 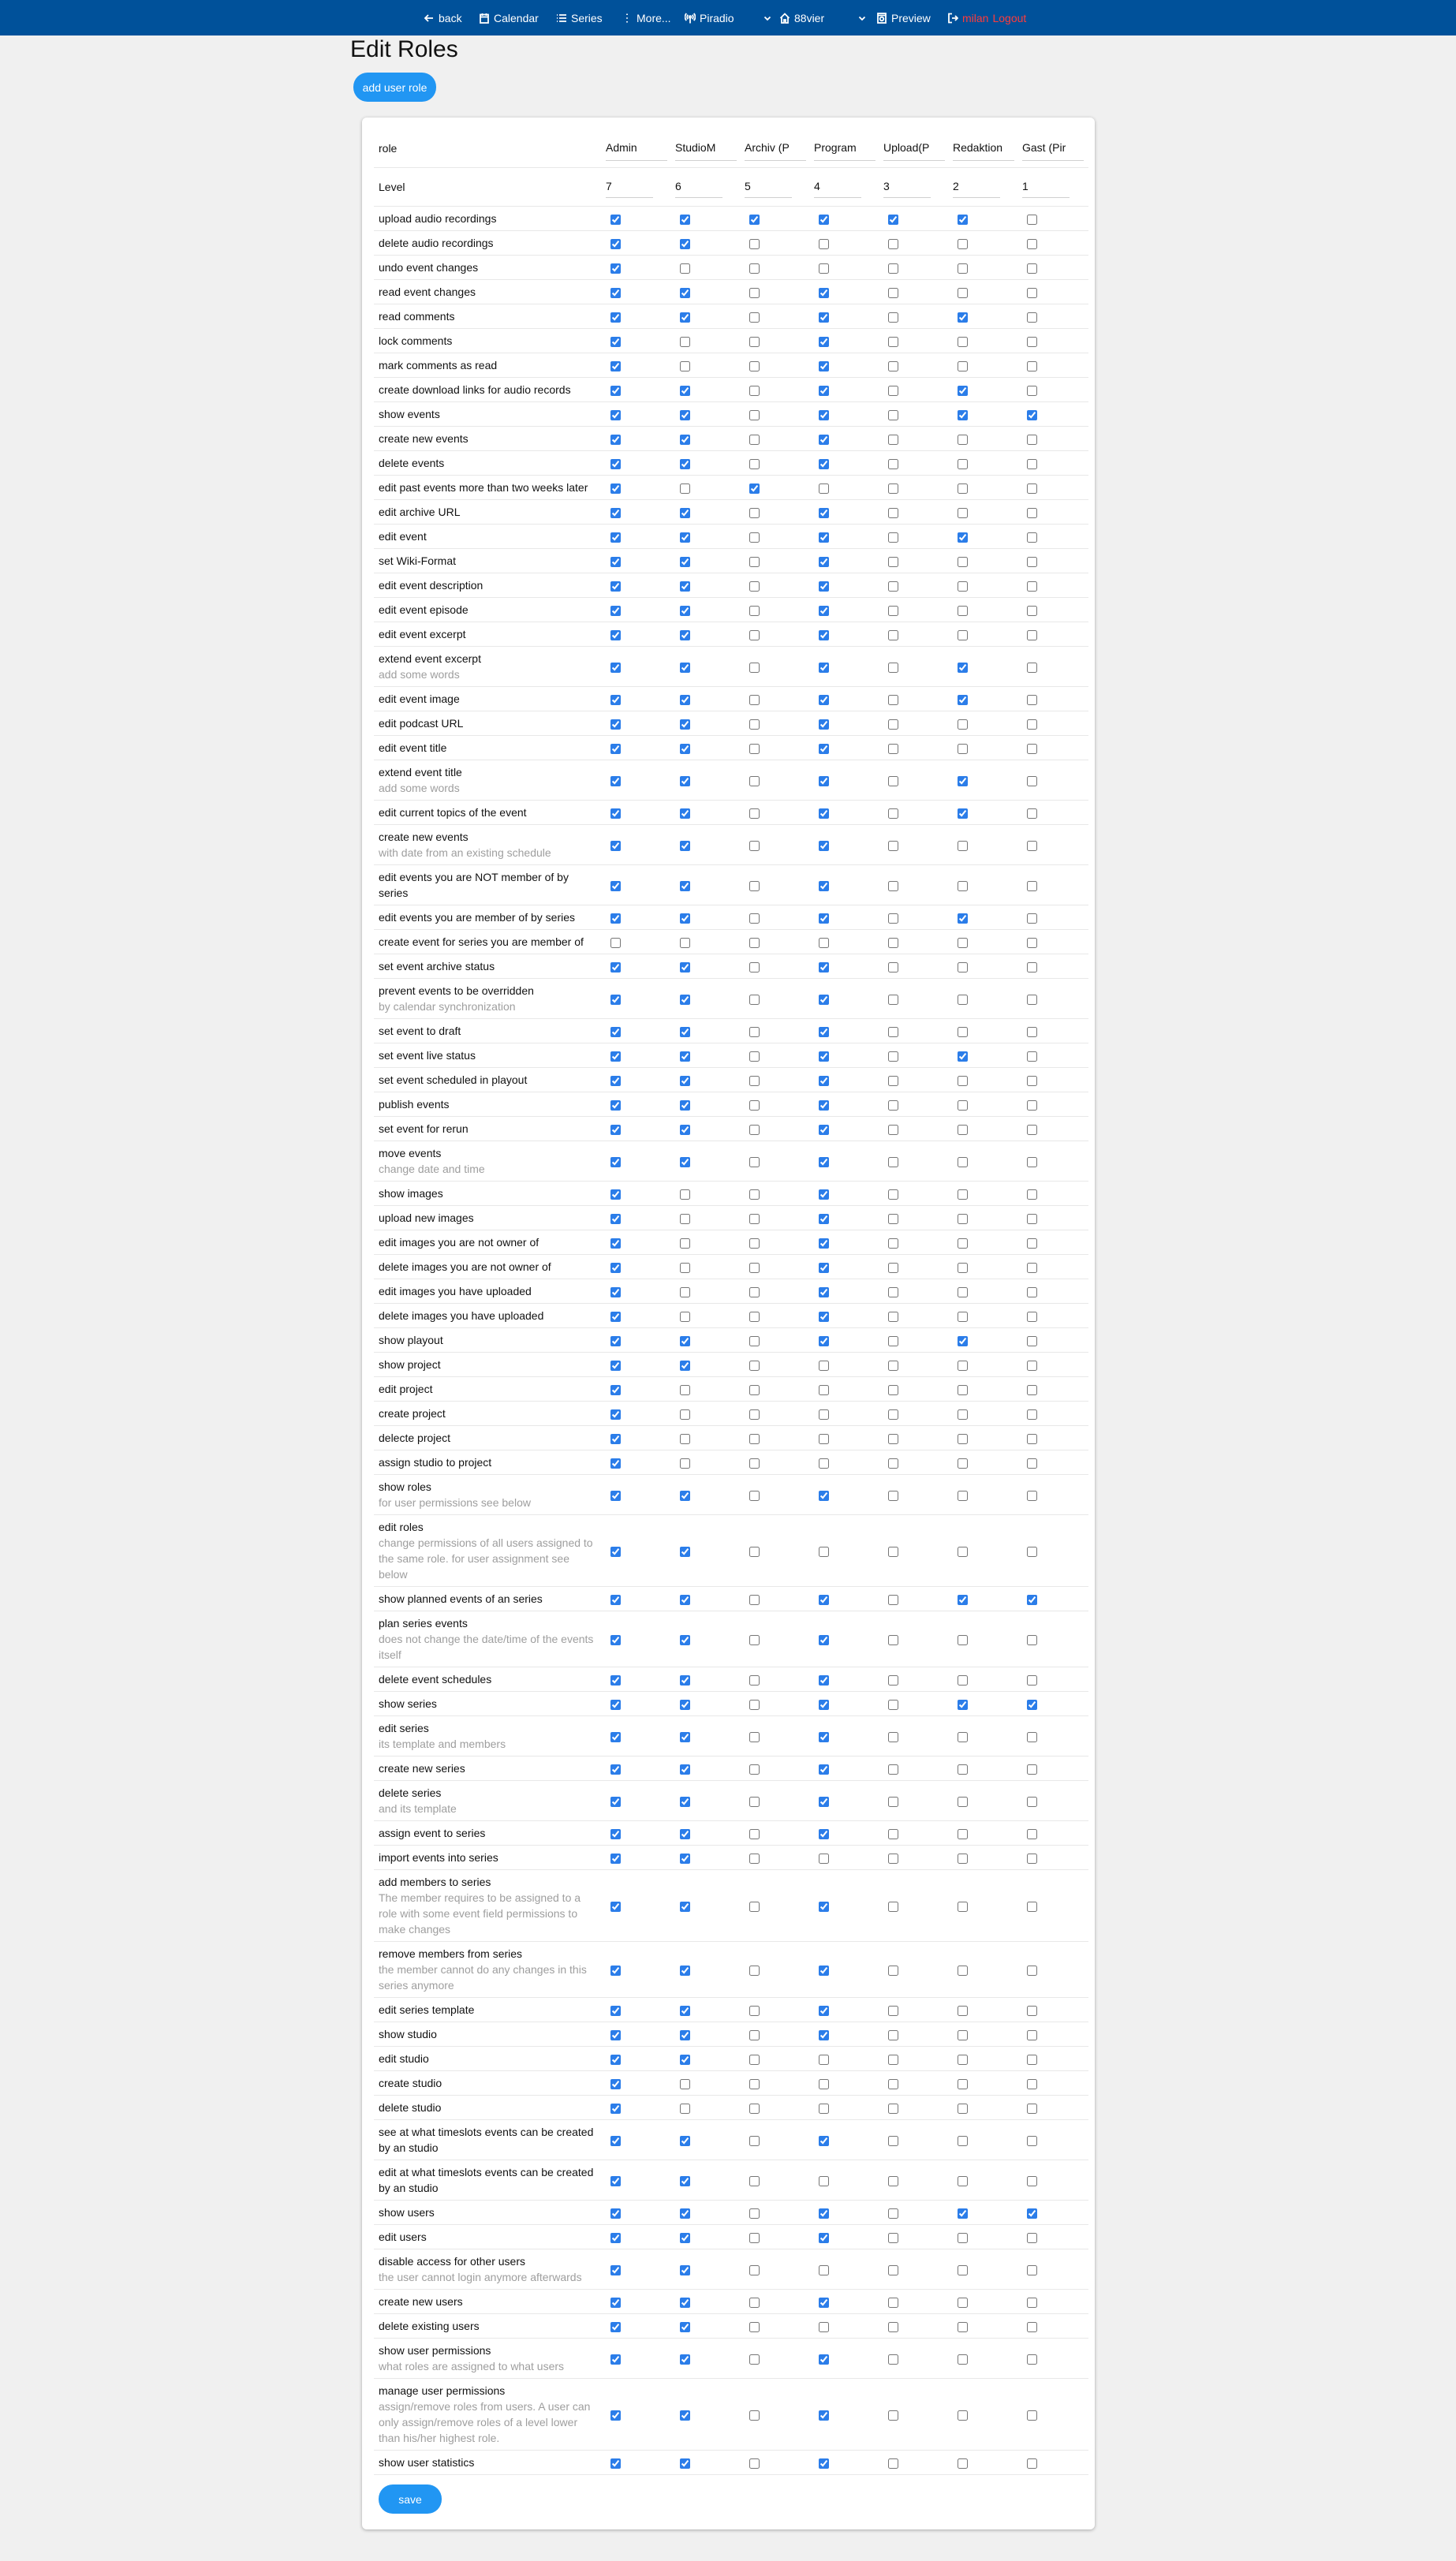 What do you see at coordinates (986, 17) in the screenshot?
I see `nav-logout: milan Logout` at bounding box center [986, 17].